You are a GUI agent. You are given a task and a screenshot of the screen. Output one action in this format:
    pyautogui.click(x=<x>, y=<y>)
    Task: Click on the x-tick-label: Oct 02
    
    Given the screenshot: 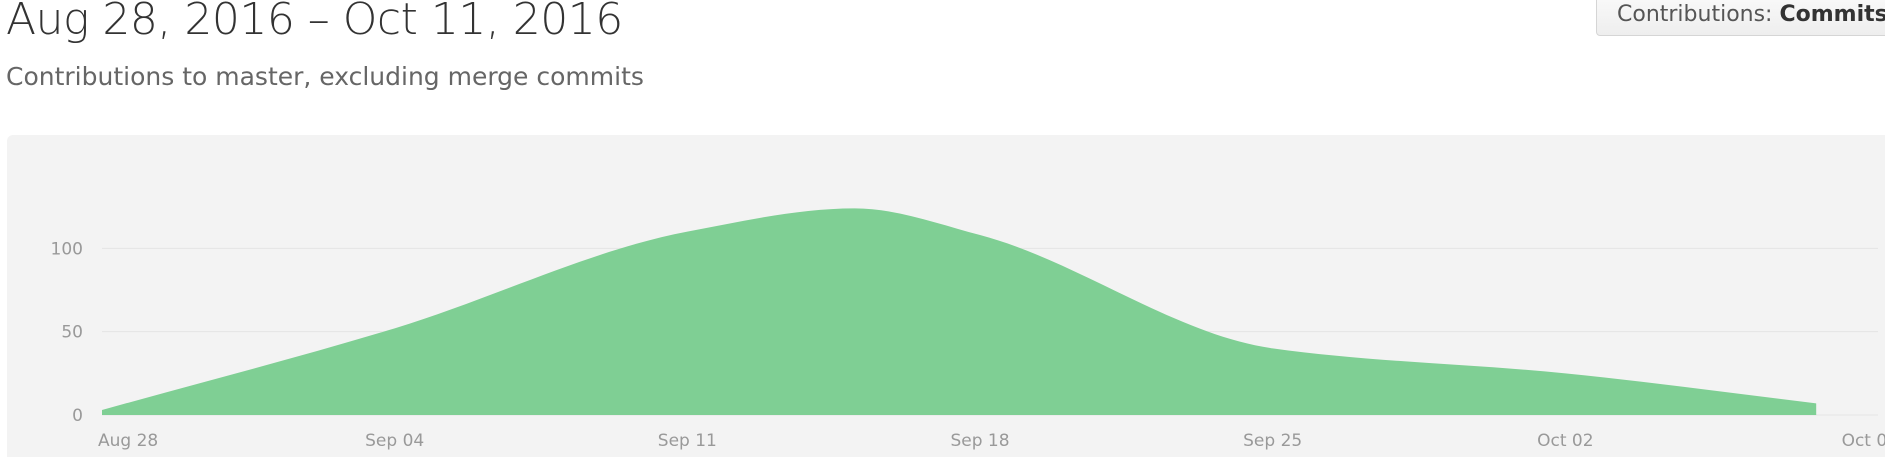 What is the action you would take?
    pyautogui.click(x=1565, y=441)
    